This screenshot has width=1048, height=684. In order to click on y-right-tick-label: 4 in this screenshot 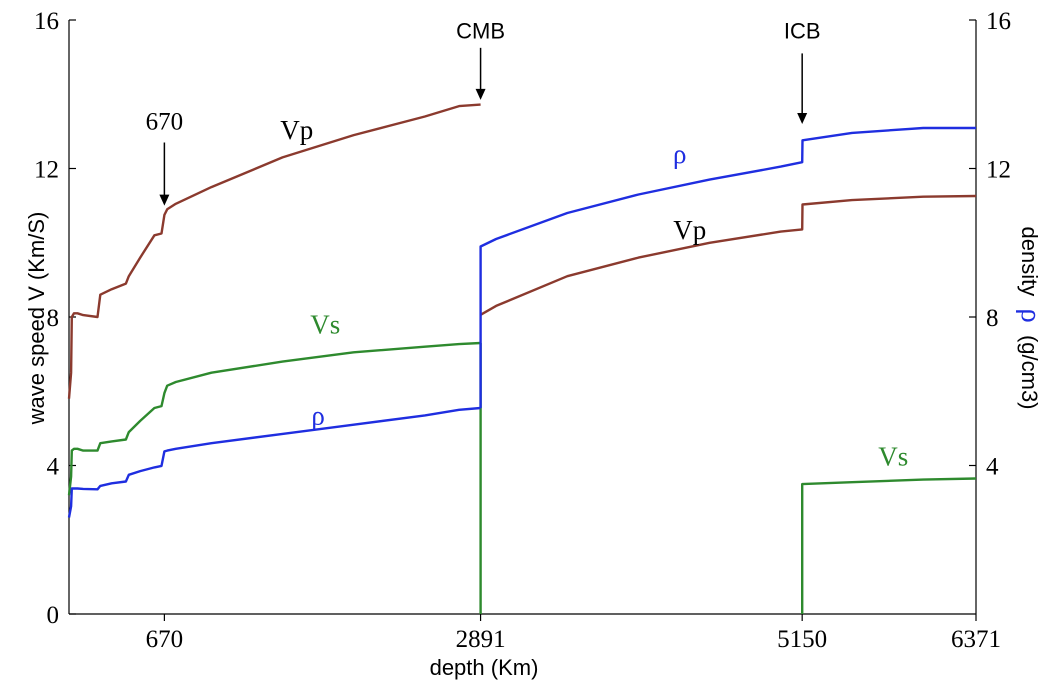, I will do `click(992, 467)`.